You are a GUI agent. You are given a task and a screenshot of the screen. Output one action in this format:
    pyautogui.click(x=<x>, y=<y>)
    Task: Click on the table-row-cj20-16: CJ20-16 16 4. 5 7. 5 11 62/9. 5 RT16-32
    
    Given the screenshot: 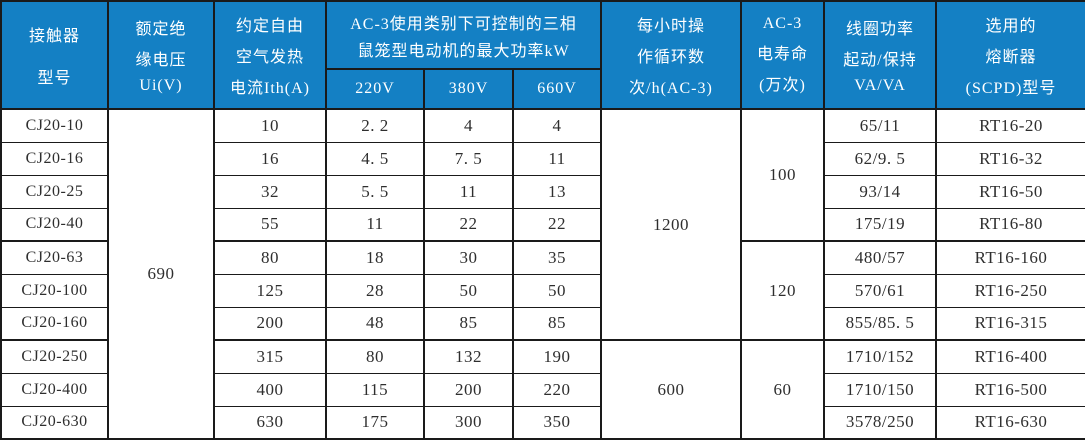 What is the action you would take?
    pyautogui.click(x=542, y=158)
    